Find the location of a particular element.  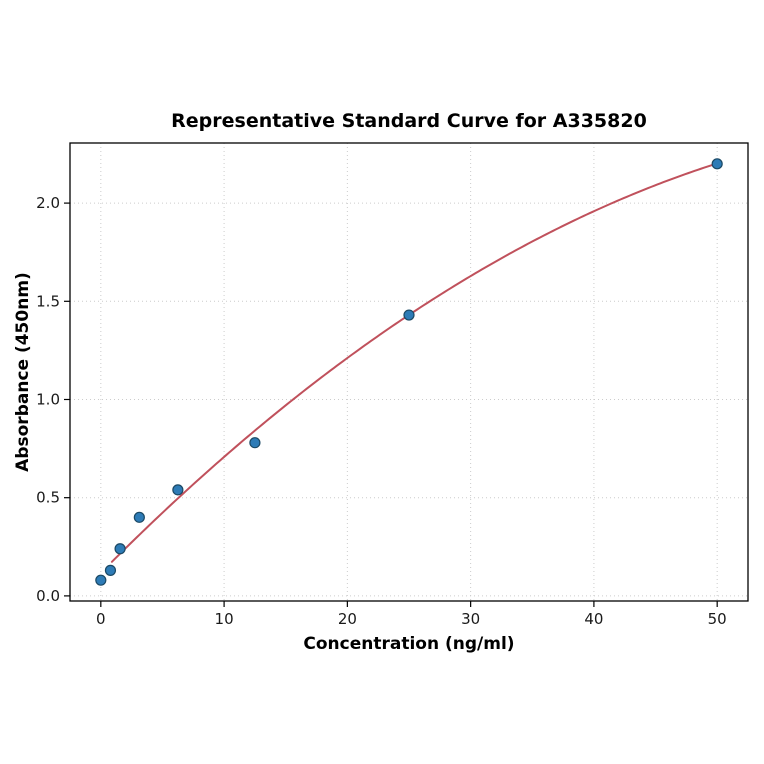

y-tick-label: 2.0 is located at coordinates (48, 203).